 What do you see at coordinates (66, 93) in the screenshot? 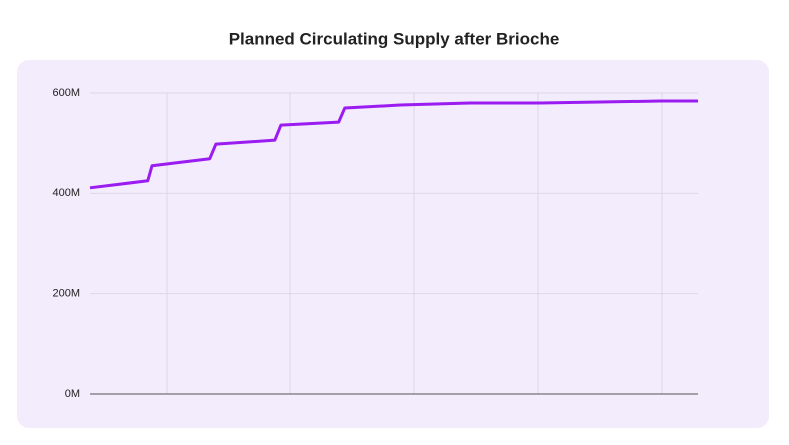
I see `y-tick-label: 600M` at bounding box center [66, 93].